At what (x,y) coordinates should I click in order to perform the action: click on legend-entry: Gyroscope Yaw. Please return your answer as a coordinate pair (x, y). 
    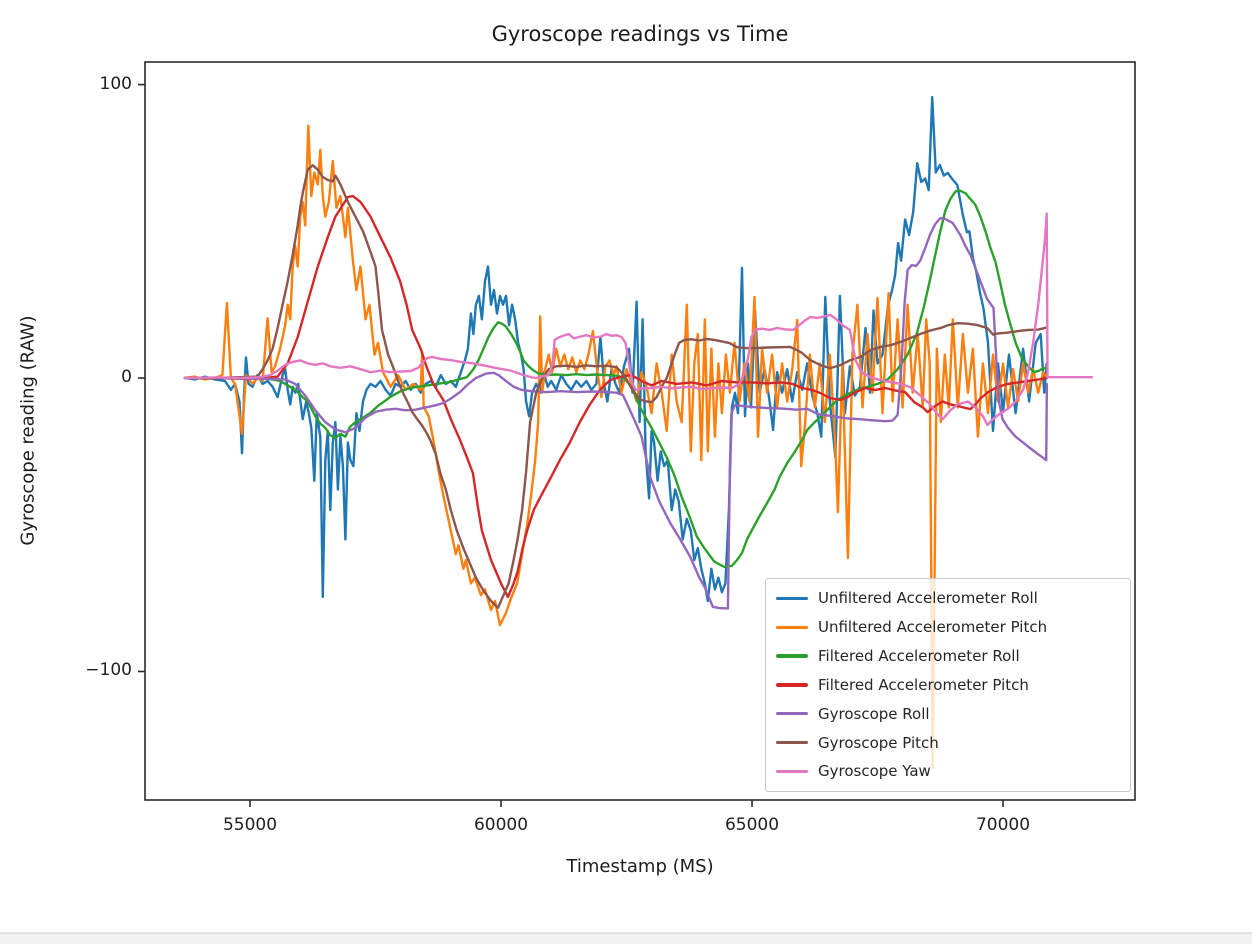
    Looking at the image, I should click on (948, 771).